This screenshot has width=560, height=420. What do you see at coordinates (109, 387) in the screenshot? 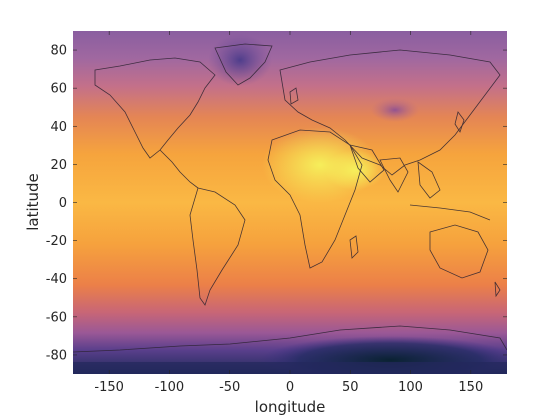
I see `x-tick-label: -150` at bounding box center [109, 387].